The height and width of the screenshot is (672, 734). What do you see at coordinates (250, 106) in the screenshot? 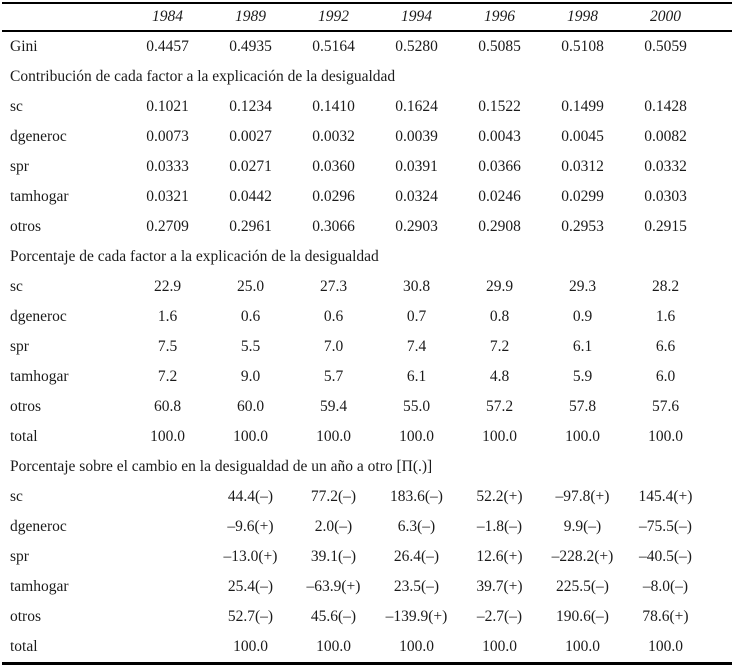
I see `table-cell: 0.1234` at bounding box center [250, 106].